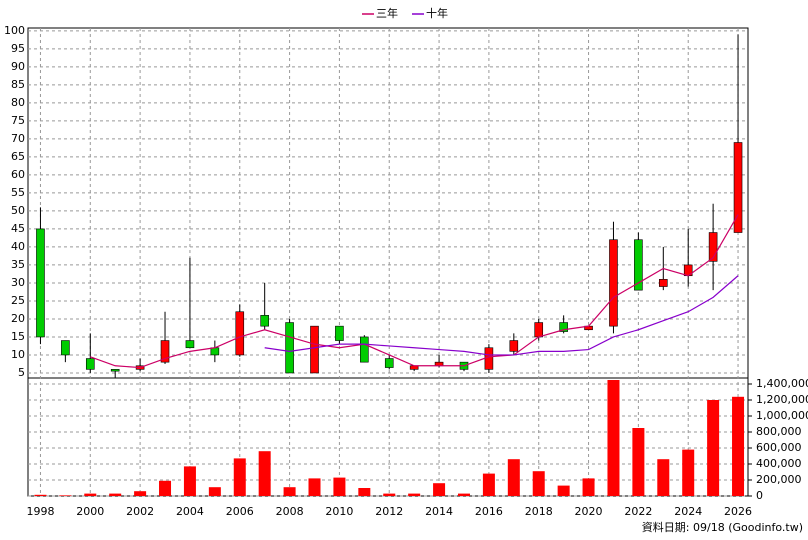 Image resolution: width=808 pixels, height=540 pixels. I want to click on ma-line, so click(501, 315).